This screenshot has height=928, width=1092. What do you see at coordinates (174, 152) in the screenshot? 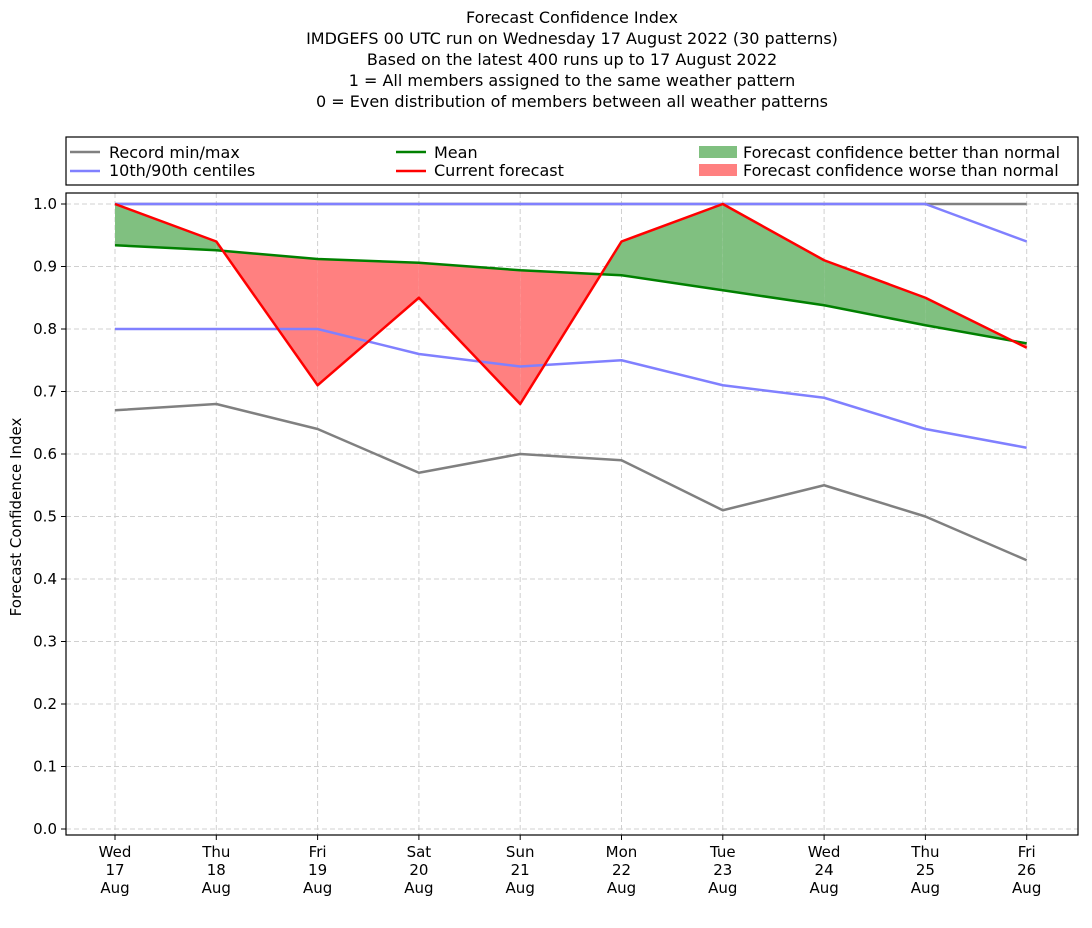
I see `legend-label-record: Record min/max` at bounding box center [174, 152].